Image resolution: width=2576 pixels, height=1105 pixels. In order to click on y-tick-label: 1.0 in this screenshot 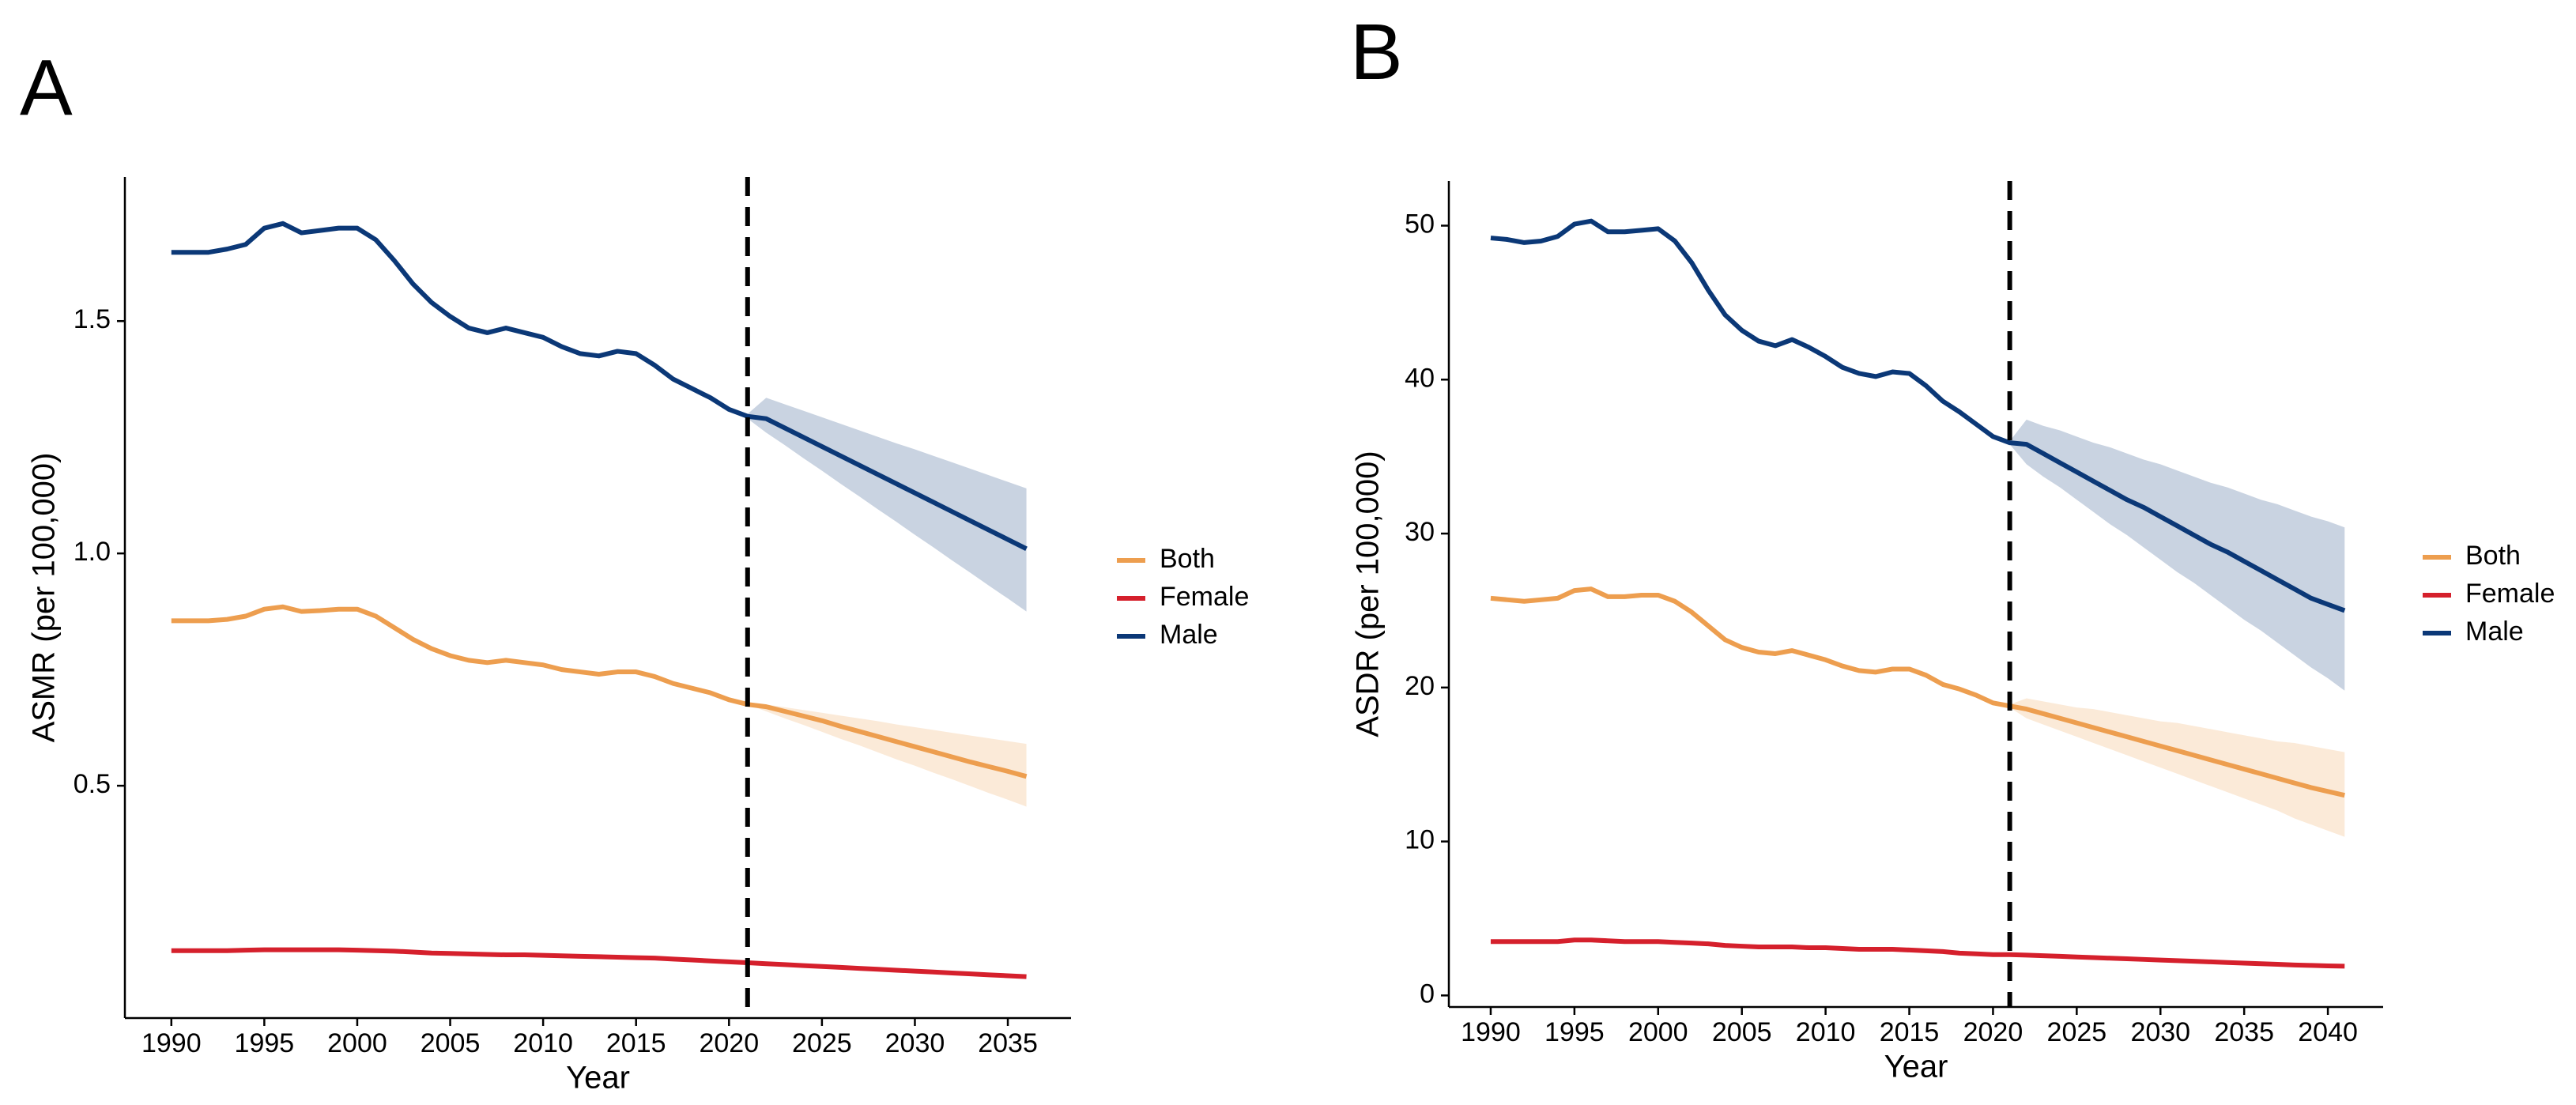, I will do `click(92, 552)`.